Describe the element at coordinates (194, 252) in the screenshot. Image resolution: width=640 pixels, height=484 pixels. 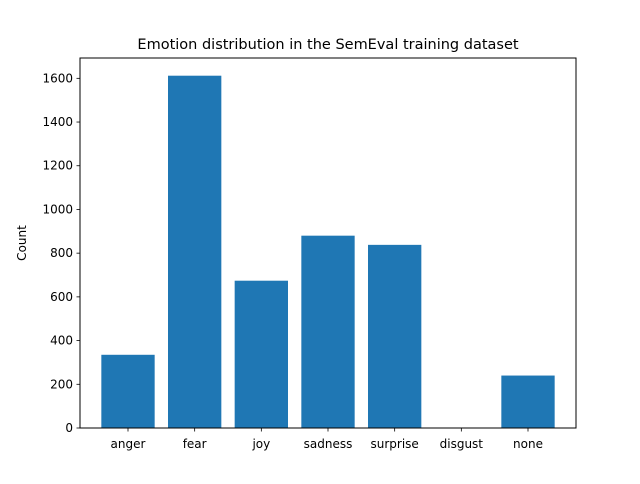
I see `bar-fear` at that location.